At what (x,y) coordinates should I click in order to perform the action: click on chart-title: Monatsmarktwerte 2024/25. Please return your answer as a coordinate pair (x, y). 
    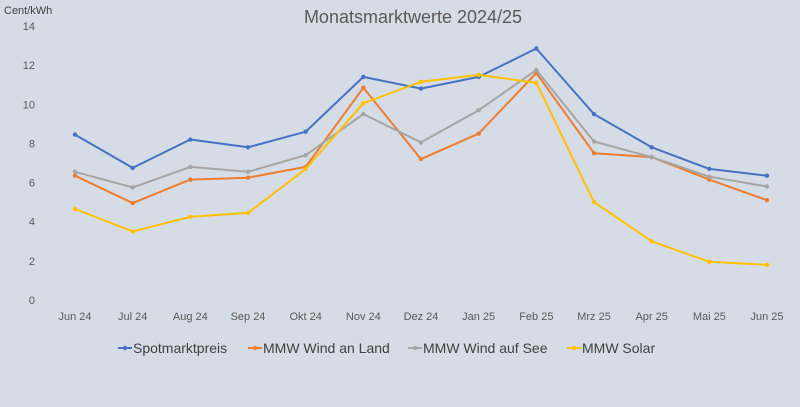
    Looking at the image, I should click on (413, 17).